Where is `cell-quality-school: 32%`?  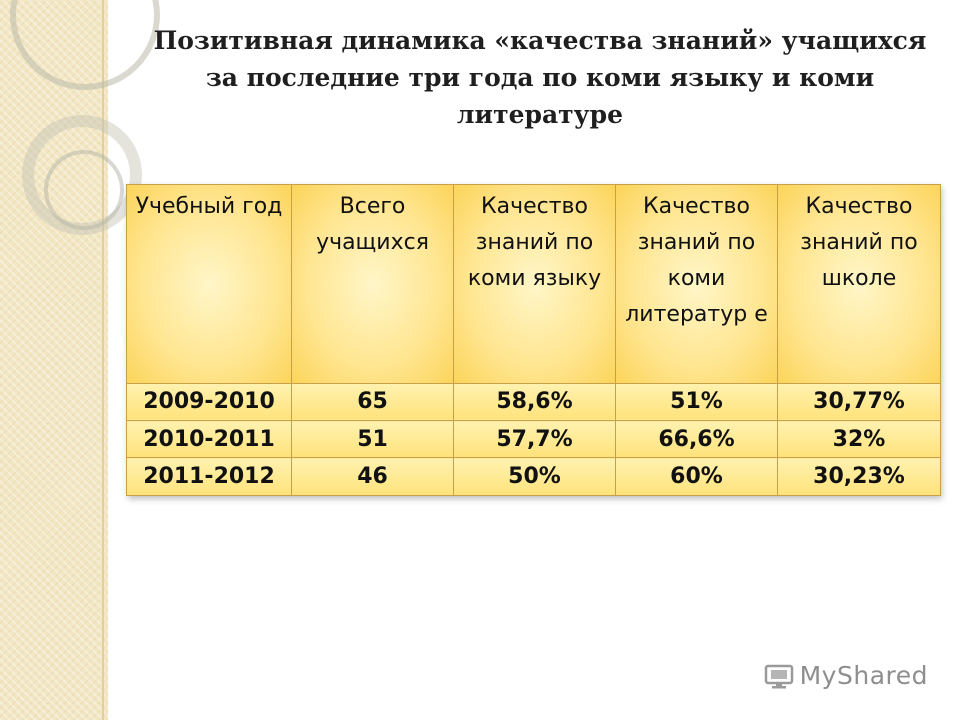
cell-quality-school: 32% is located at coordinates (859, 439).